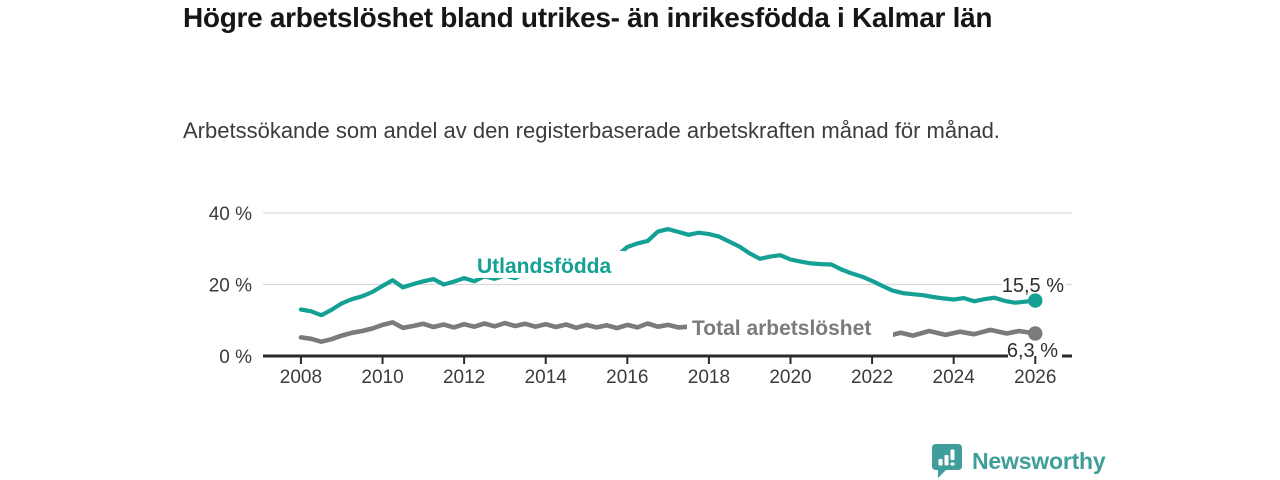 This screenshot has width=1280, height=480. What do you see at coordinates (1035, 300) in the screenshot?
I see `series-end-dot-utlandsfodda` at bounding box center [1035, 300].